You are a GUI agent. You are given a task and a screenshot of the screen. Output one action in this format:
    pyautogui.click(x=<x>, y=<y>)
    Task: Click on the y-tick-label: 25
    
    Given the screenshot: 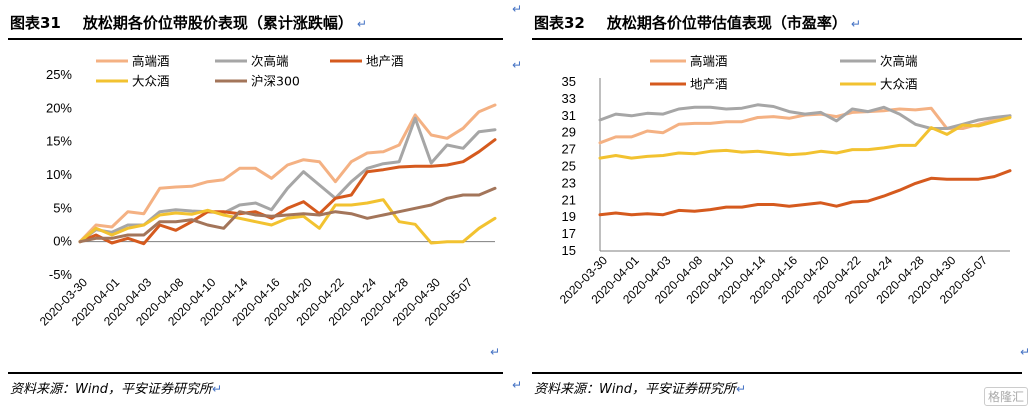 What is the action you would take?
    pyautogui.click(x=569, y=166)
    